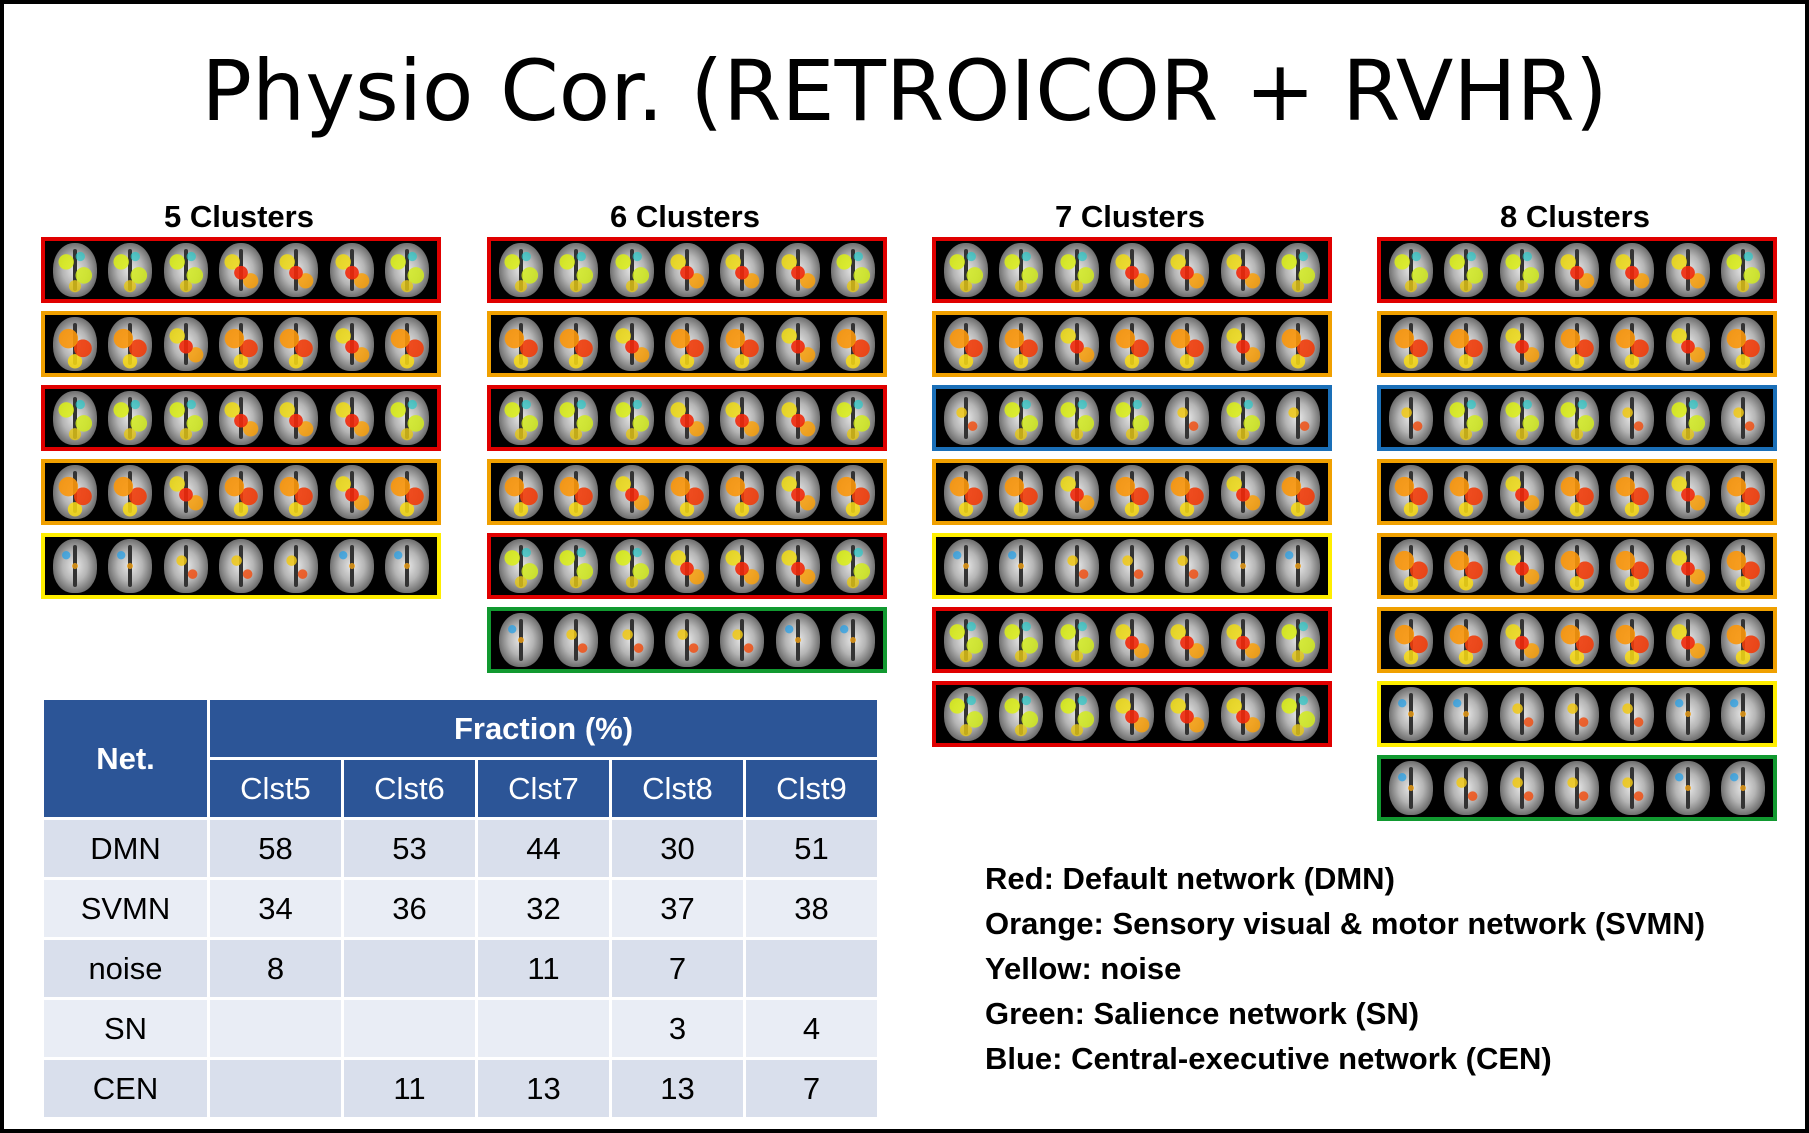 This screenshot has width=1809, height=1133. Describe the element at coordinates (125, 908) in the screenshot. I see `net-cell: SVMN` at that location.